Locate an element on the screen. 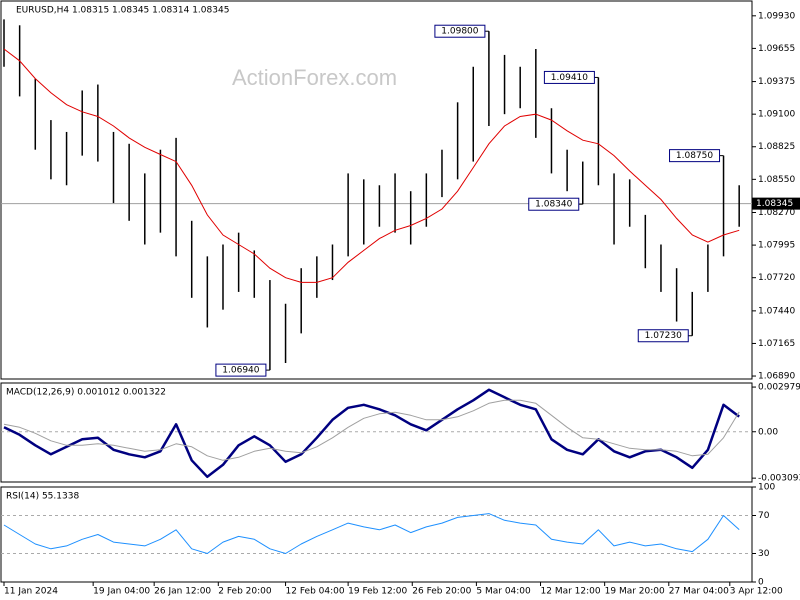 The image size is (800, 600). x-tick-label: 12 Feb 04:00 is located at coordinates (315, 592).